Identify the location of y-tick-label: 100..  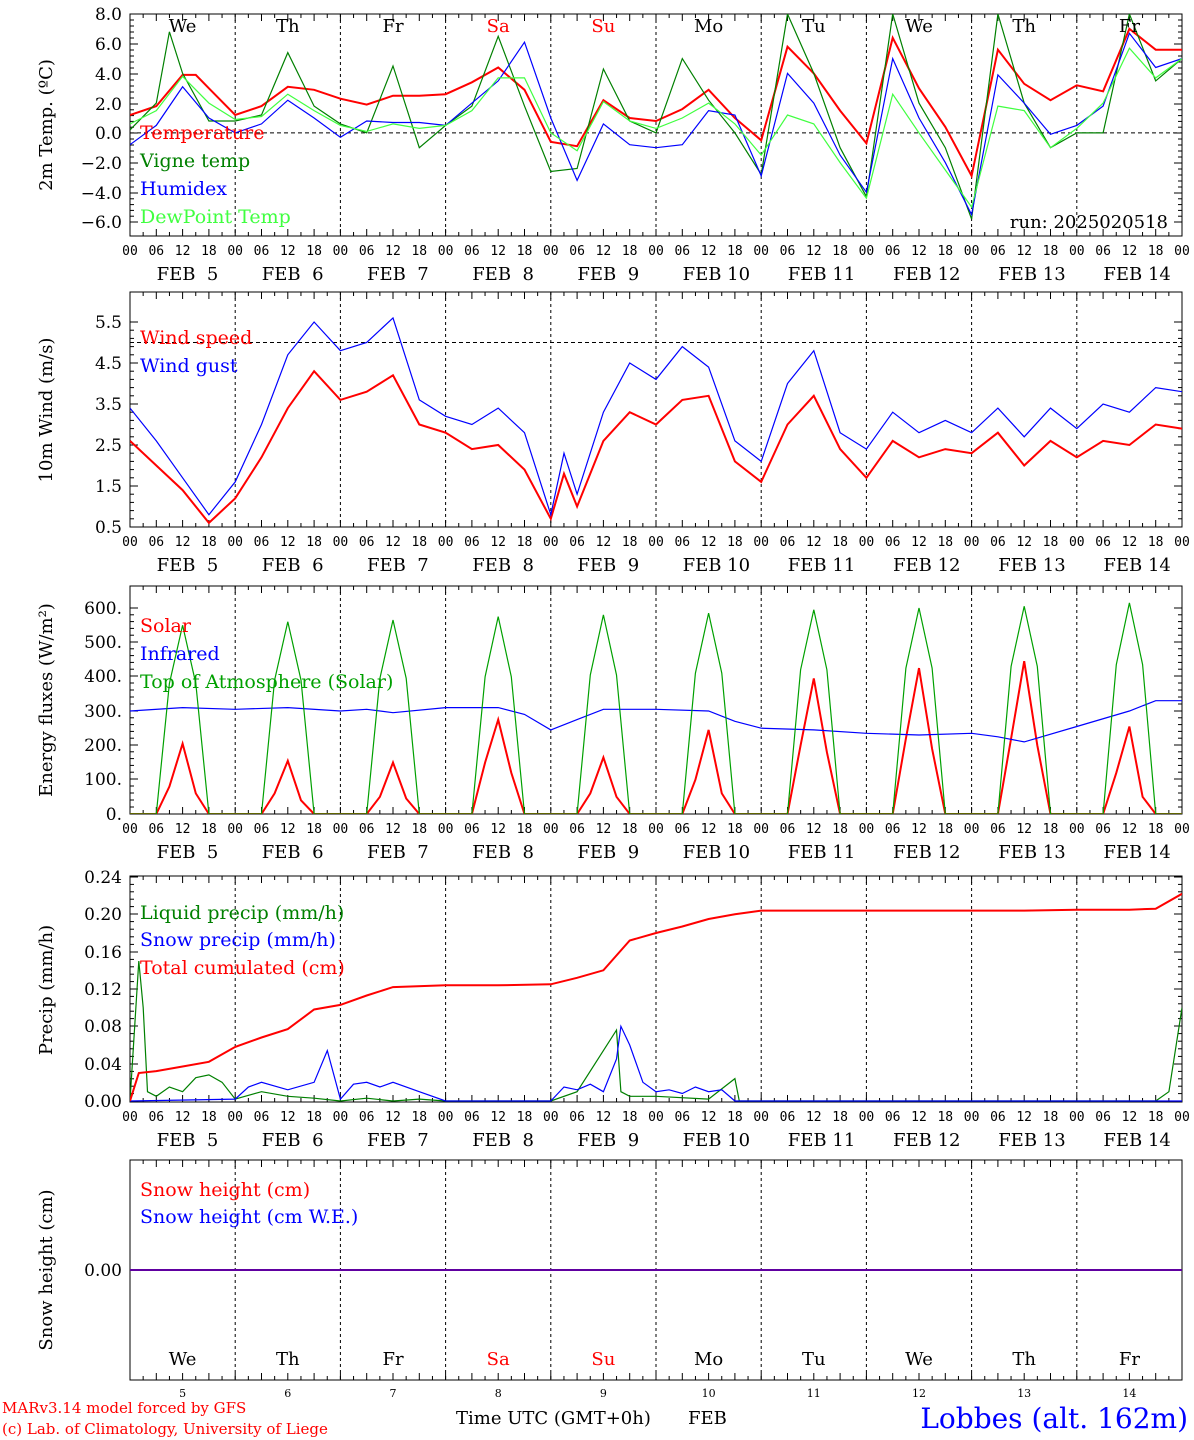
(103, 780).